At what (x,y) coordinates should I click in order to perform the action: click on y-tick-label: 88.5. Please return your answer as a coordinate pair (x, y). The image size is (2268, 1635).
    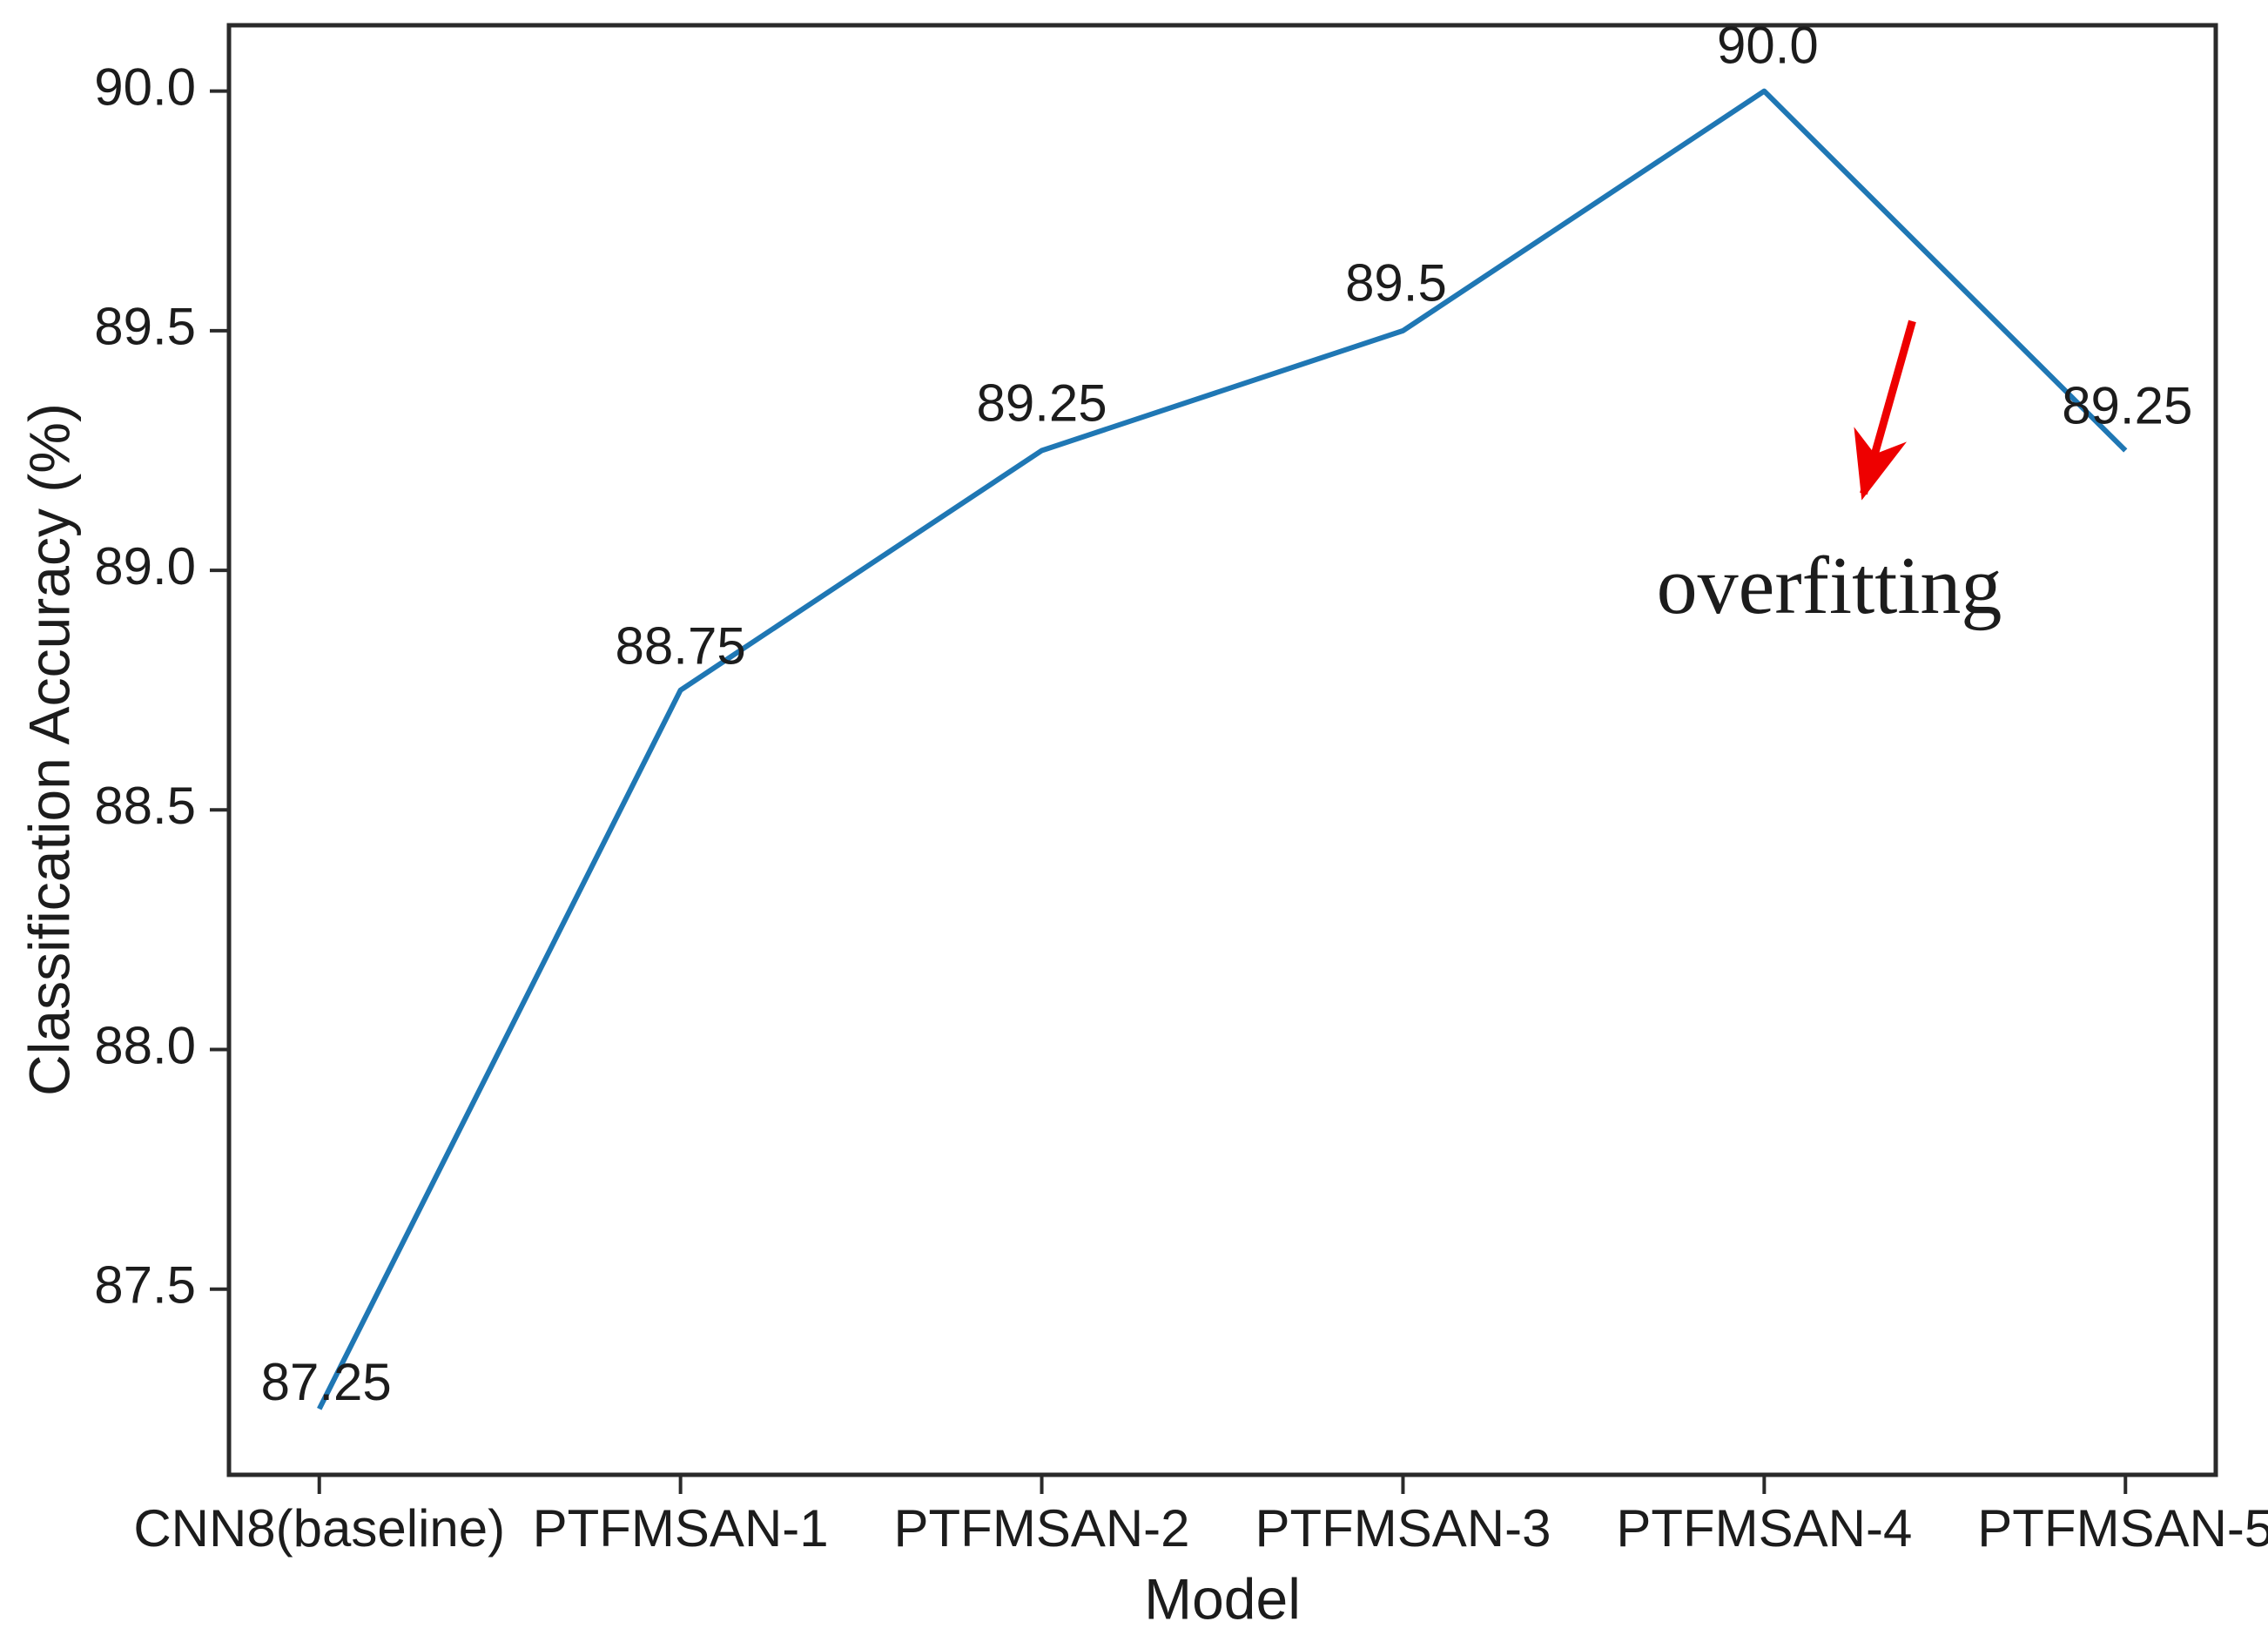
    Looking at the image, I should click on (145, 806).